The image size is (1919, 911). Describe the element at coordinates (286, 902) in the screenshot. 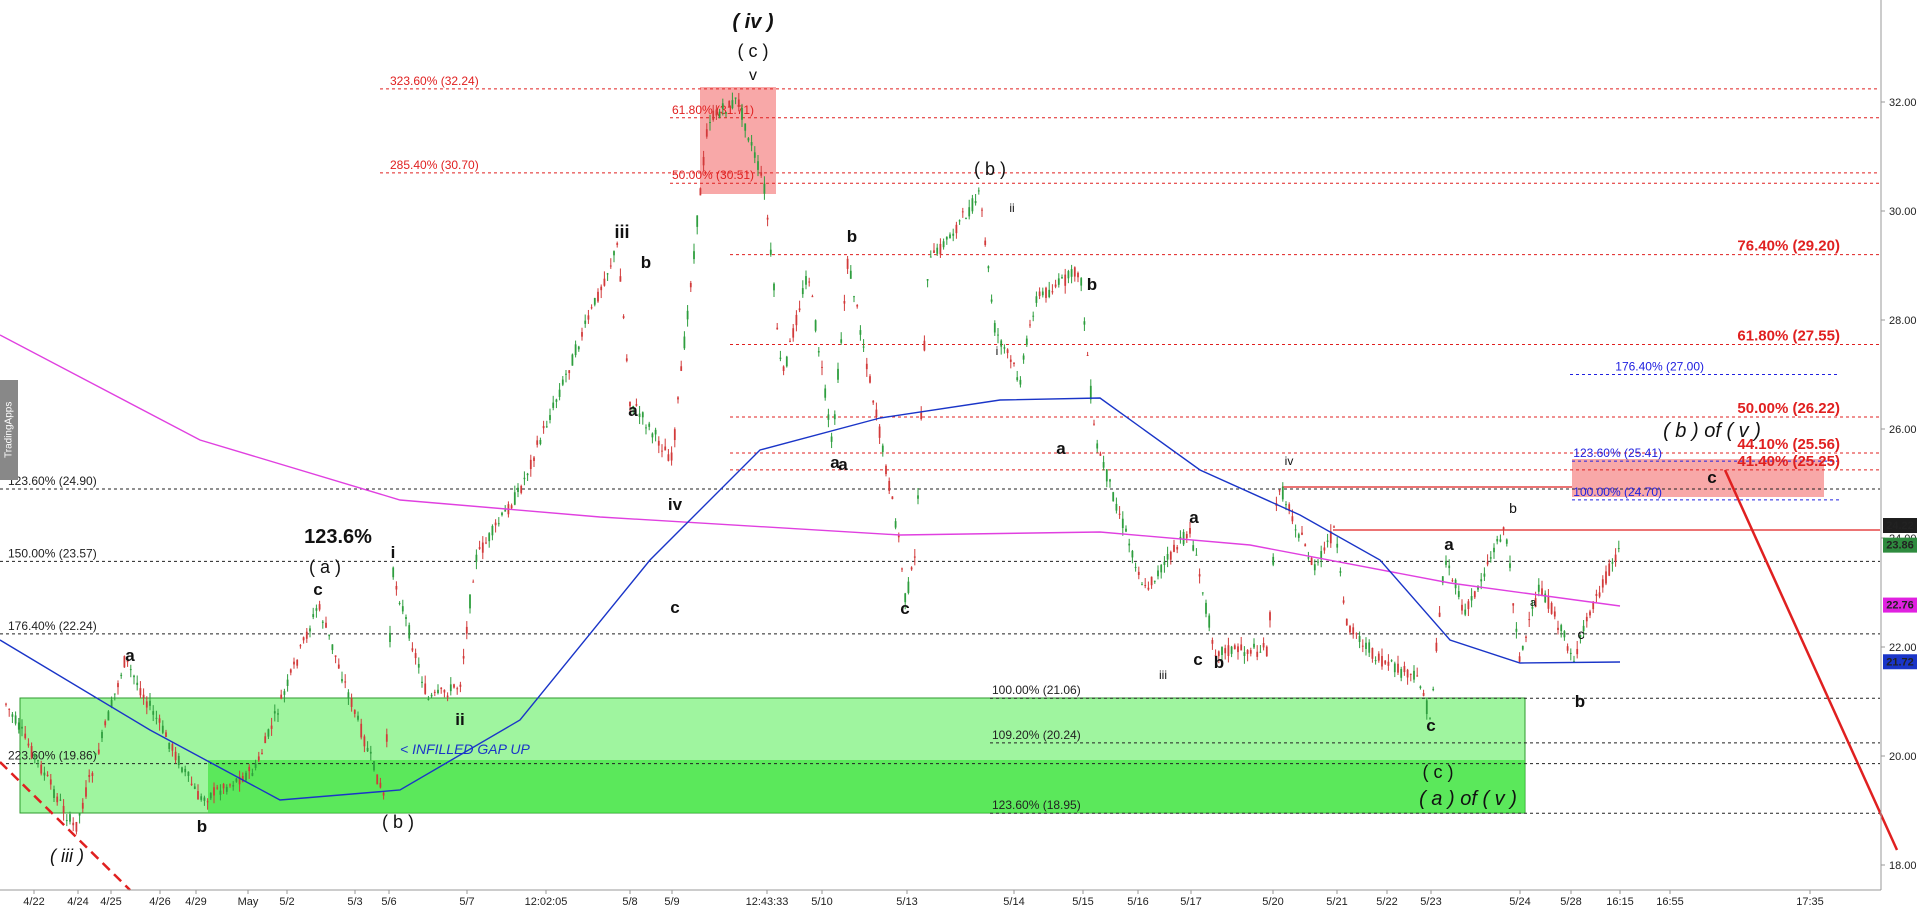

I see `time-tick-label: 5/2` at that location.